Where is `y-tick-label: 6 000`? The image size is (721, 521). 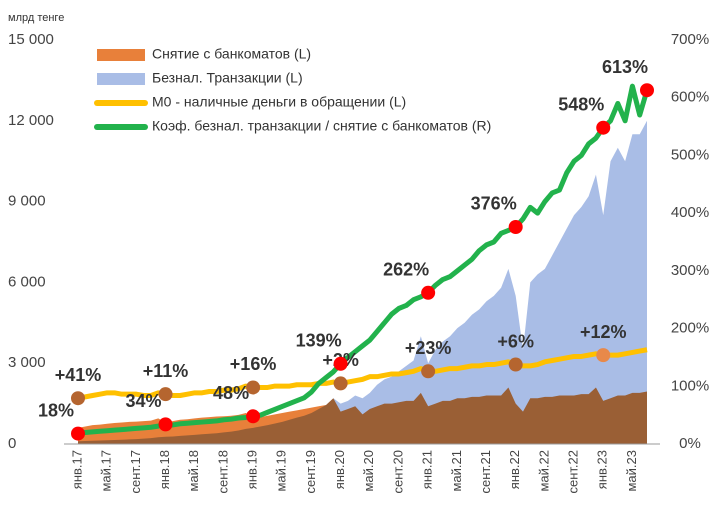 y-tick-label: 6 000 is located at coordinates (27, 281).